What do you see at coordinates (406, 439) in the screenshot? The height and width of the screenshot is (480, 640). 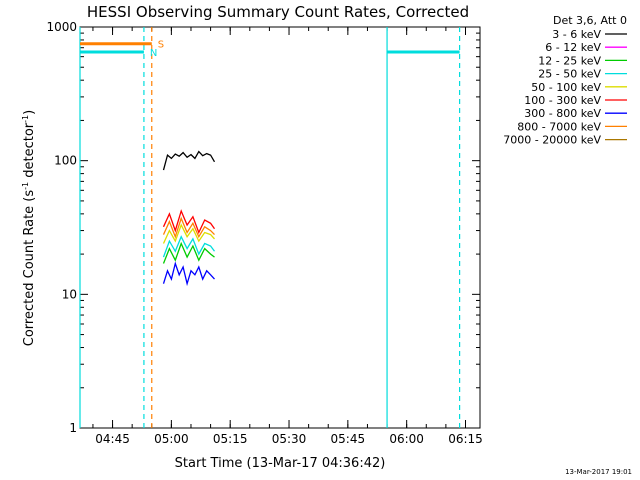 I see `x-tick-label: 06:00` at bounding box center [406, 439].